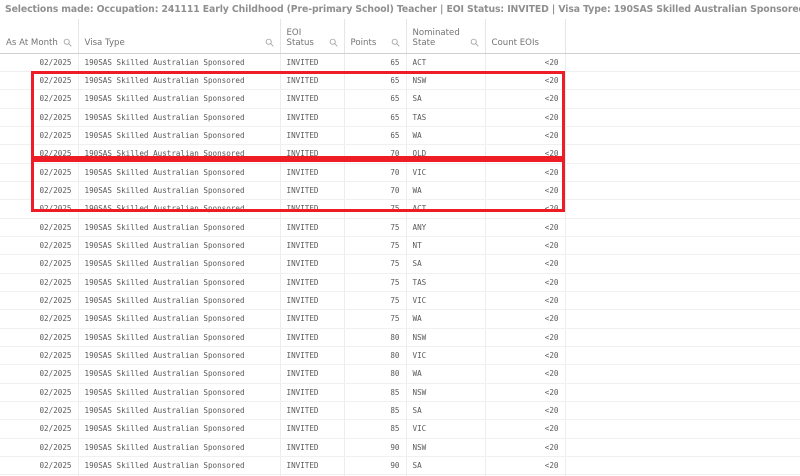 The width and height of the screenshot is (800, 476). I want to click on cell-points: 85, so click(375, 411).